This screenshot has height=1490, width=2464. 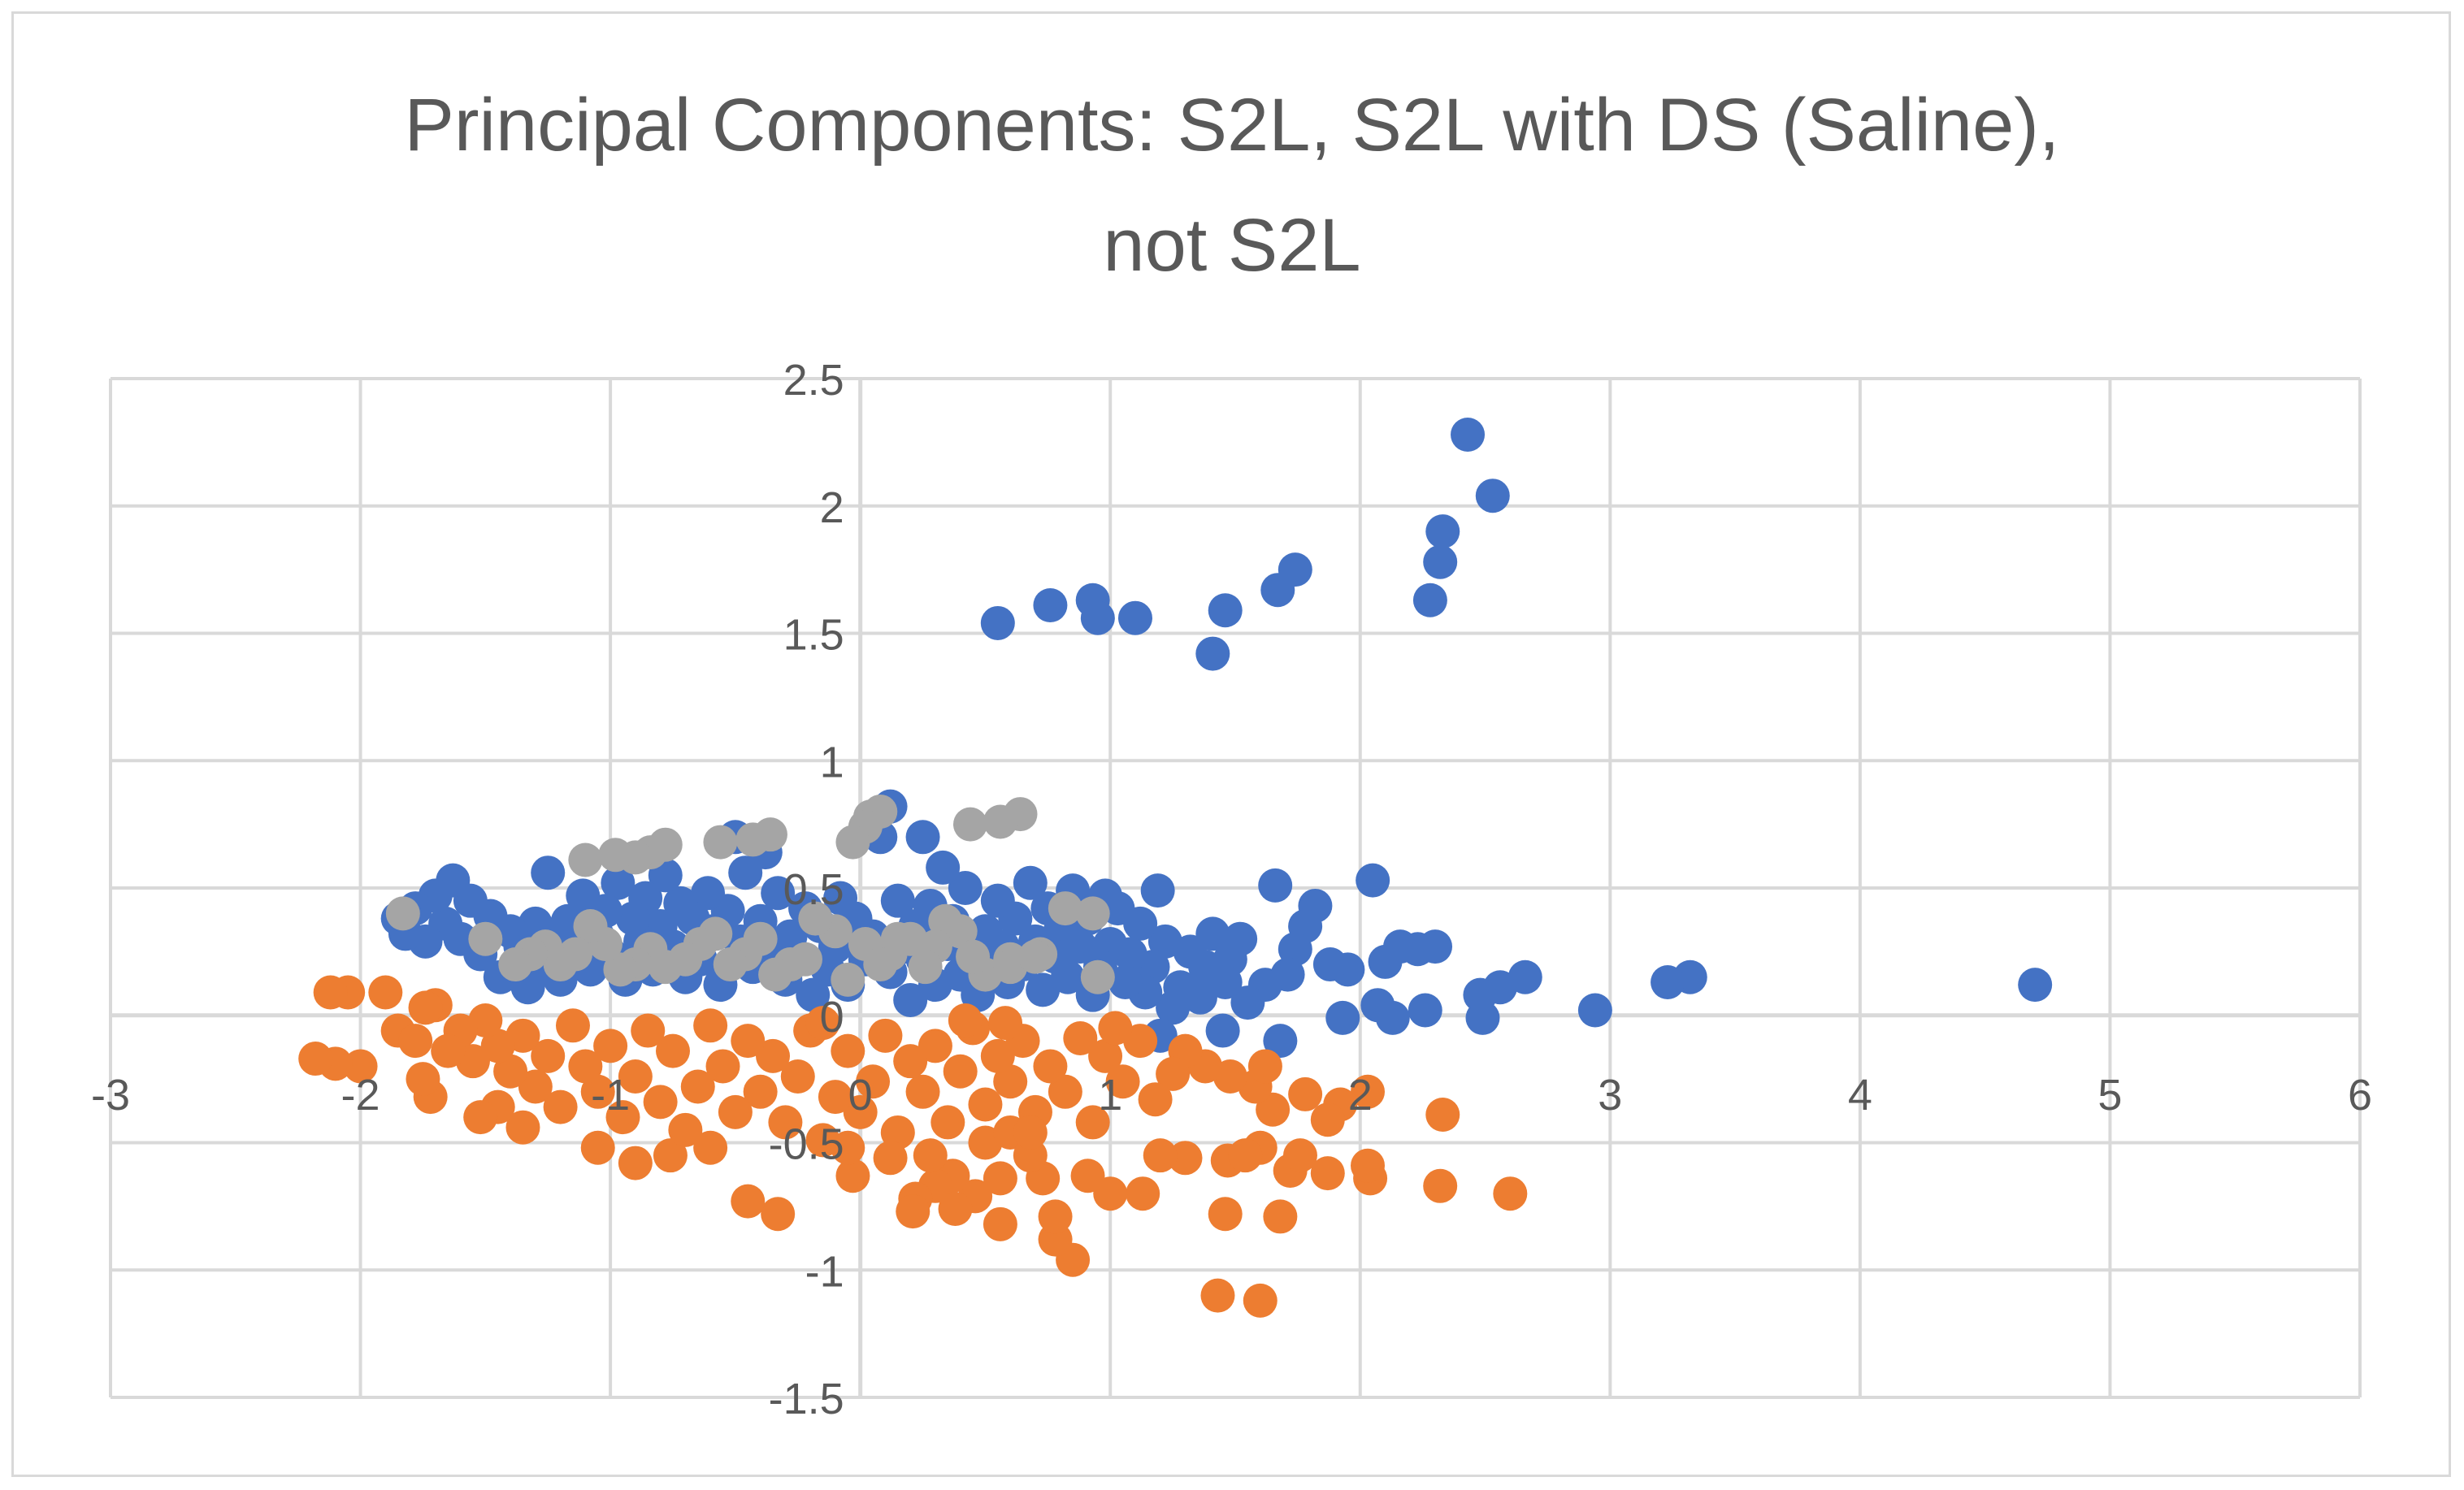 What do you see at coordinates (1610, 1095) in the screenshot?
I see `x-tick-label: 3` at bounding box center [1610, 1095].